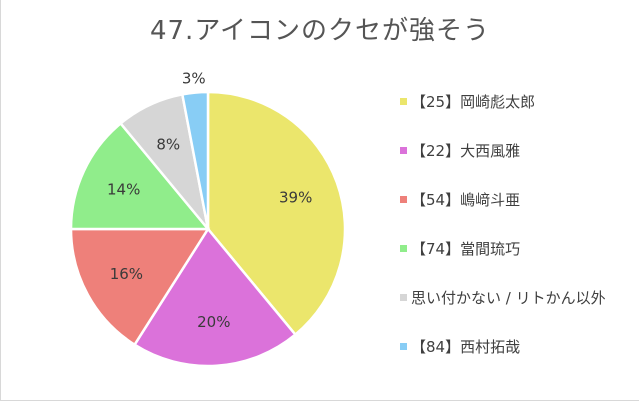 This screenshot has width=640, height=402. Describe the element at coordinates (465, 249) in the screenshot. I see `legend-label-3: 【74】當間琉巧` at that location.